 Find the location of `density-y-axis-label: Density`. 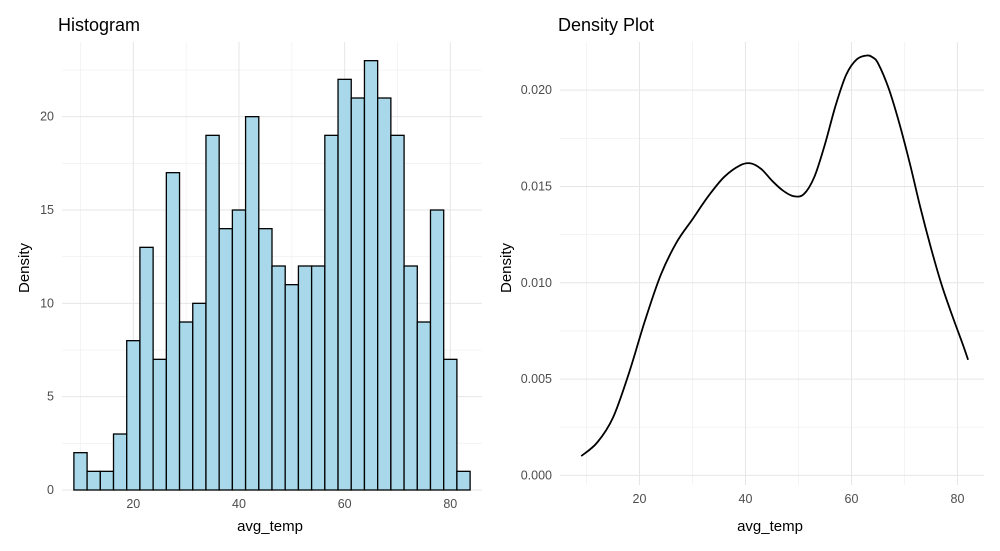

density-y-axis-label: Density is located at coordinates (506, 267).